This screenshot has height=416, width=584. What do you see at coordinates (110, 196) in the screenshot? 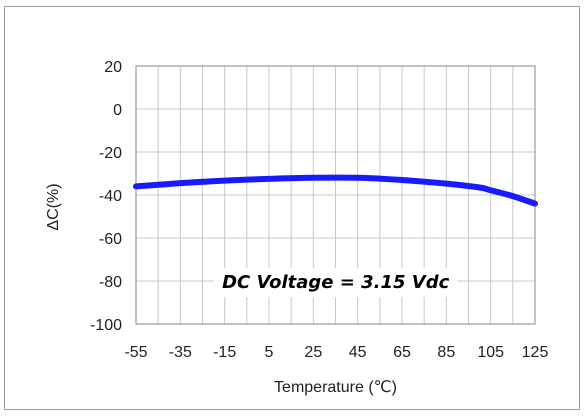
I see `y-tick-label: -40` at bounding box center [110, 196].